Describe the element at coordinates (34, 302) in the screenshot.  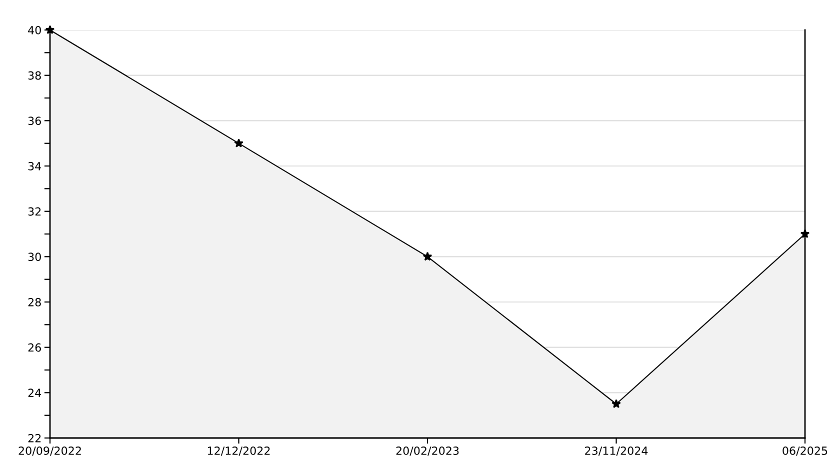
I see `y-tick-label: 28` at that location.